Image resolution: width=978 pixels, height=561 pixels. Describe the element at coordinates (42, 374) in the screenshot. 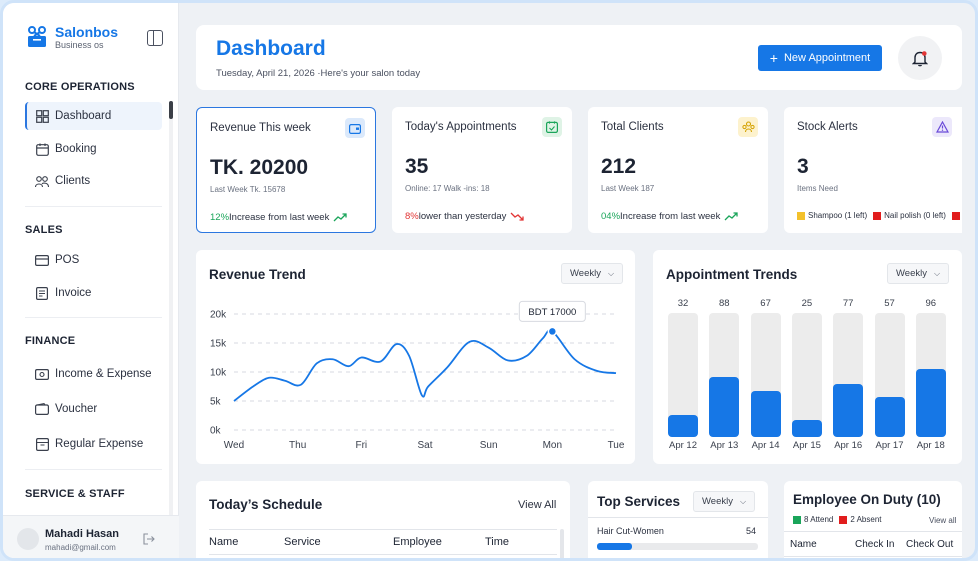

I see `money-icon` at that location.